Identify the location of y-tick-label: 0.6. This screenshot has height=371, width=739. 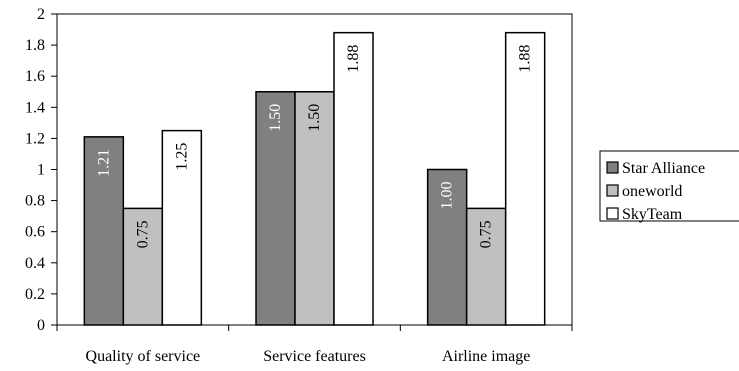
(35, 232).